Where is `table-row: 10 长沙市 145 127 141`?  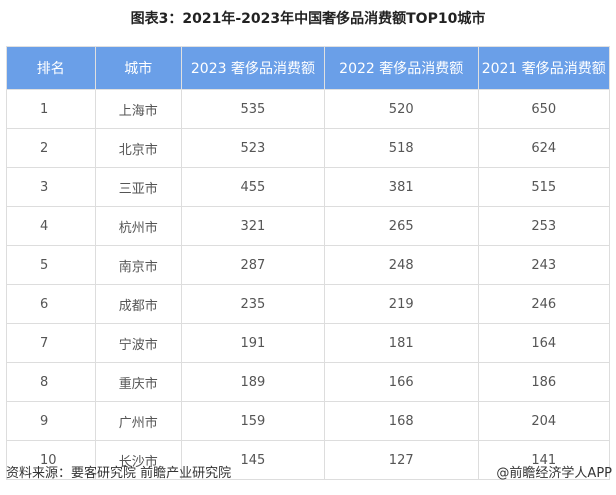 table-row: 10 长沙市 145 127 141 is located at coordinates (308, 460).